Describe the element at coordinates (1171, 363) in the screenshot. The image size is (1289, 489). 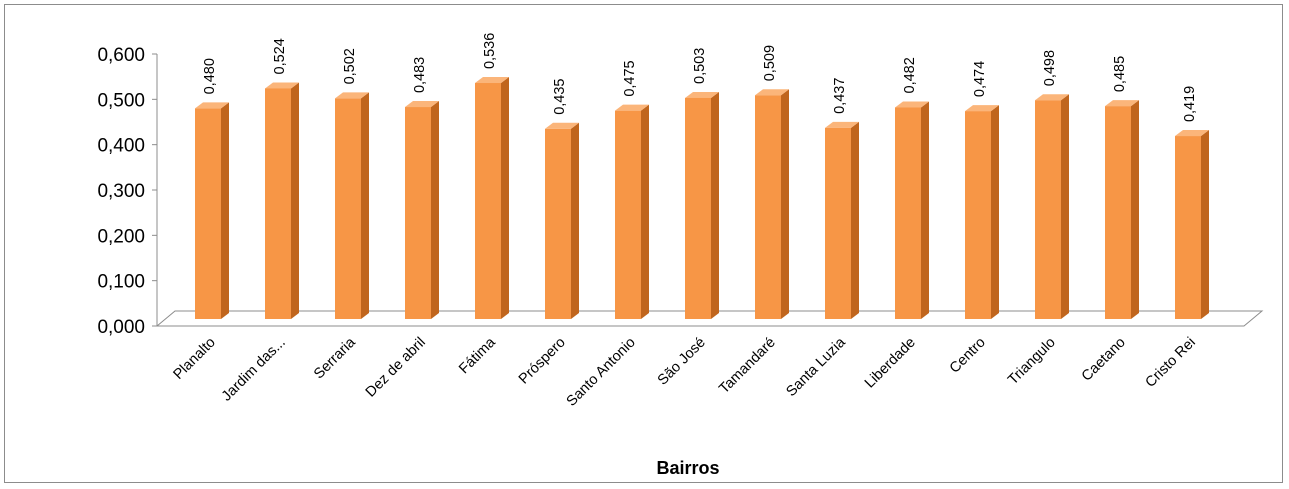
I see `x-tick-label: Cristo Rei` at that location.